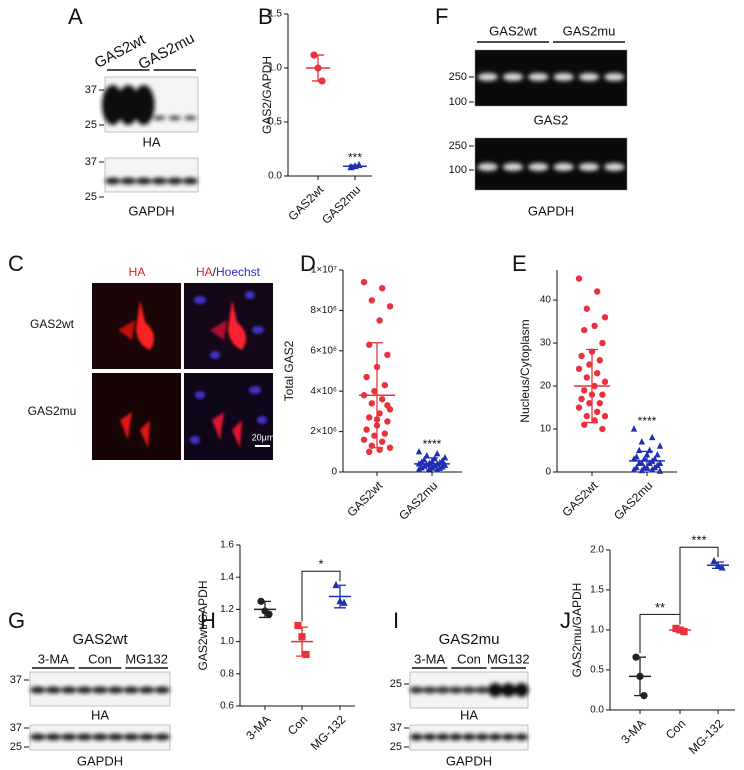 This screenshot has width=744, height=770. What do you see at coordinates (565, 620) in the screenshot?
I see `panel-letter: J` at bounding box center [565, 620].